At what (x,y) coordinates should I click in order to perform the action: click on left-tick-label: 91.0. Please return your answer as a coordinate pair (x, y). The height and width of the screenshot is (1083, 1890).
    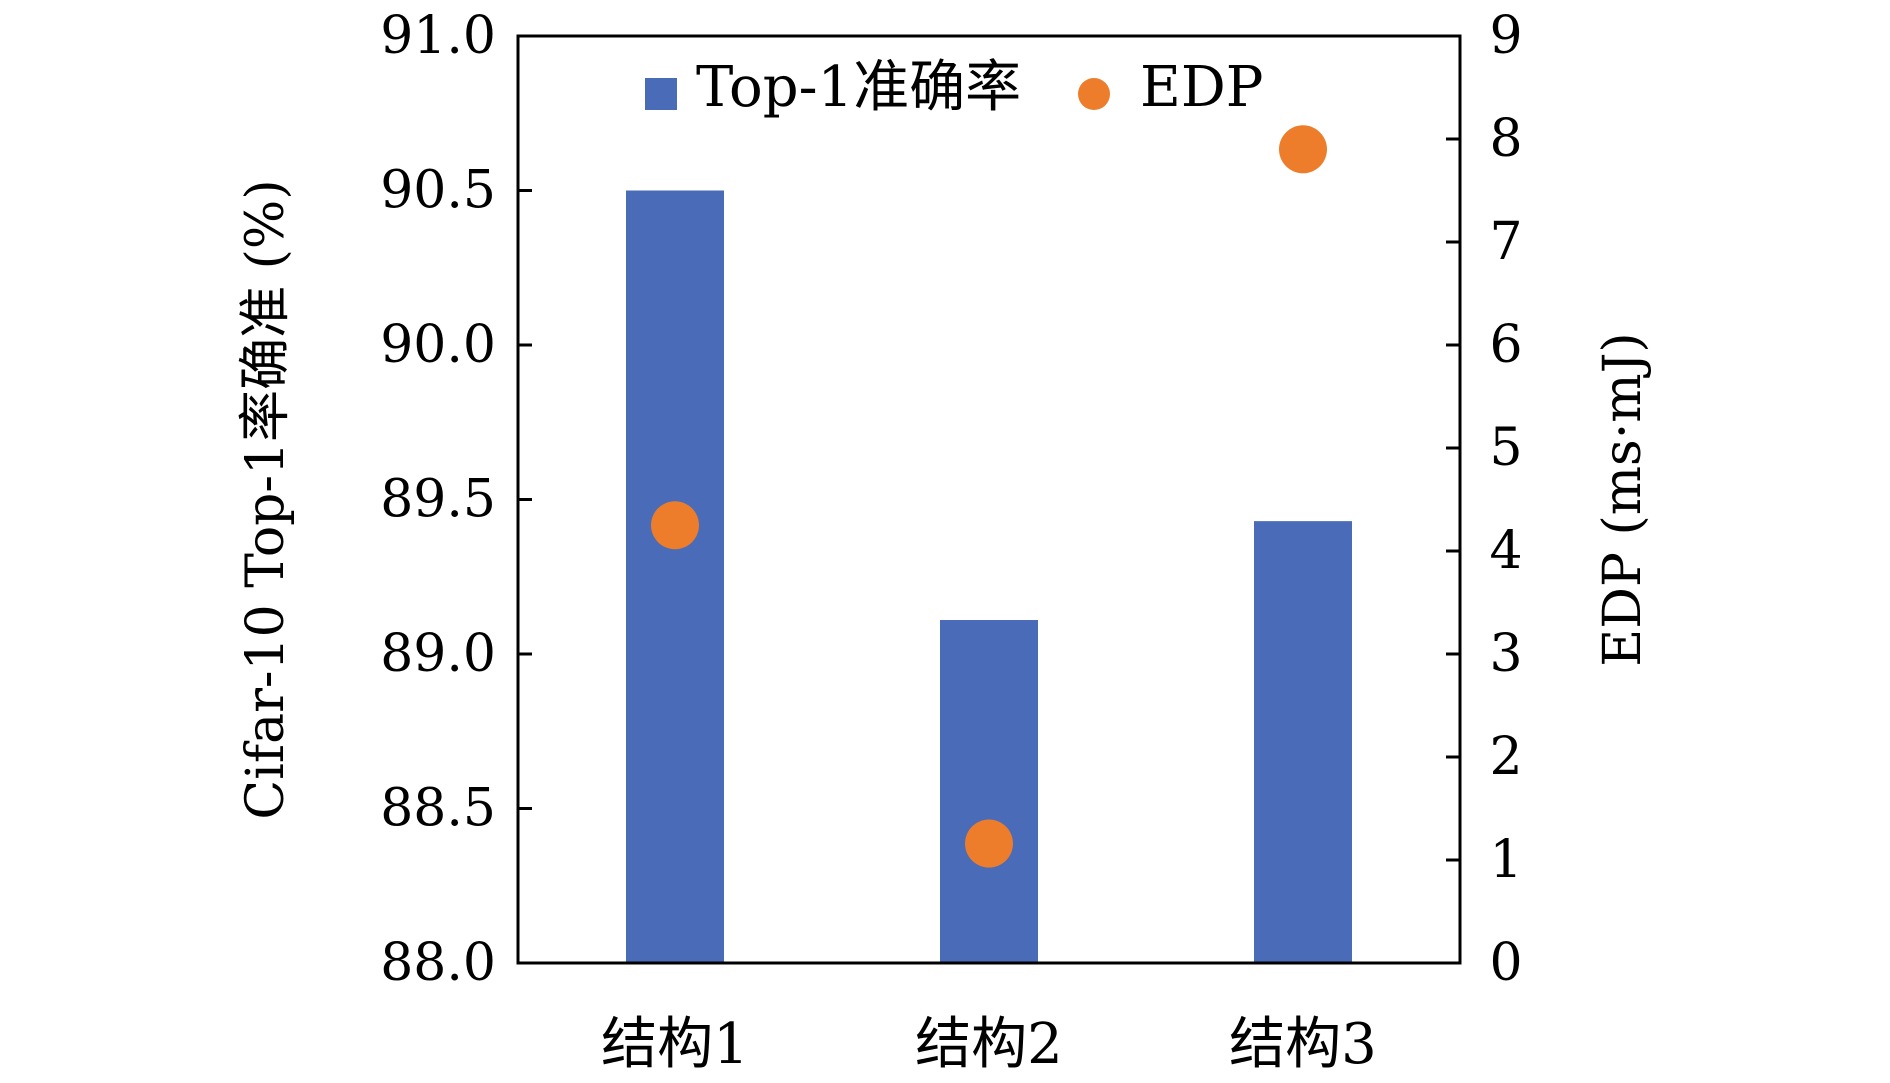
    Looking at the image, I should click on (438, 36).